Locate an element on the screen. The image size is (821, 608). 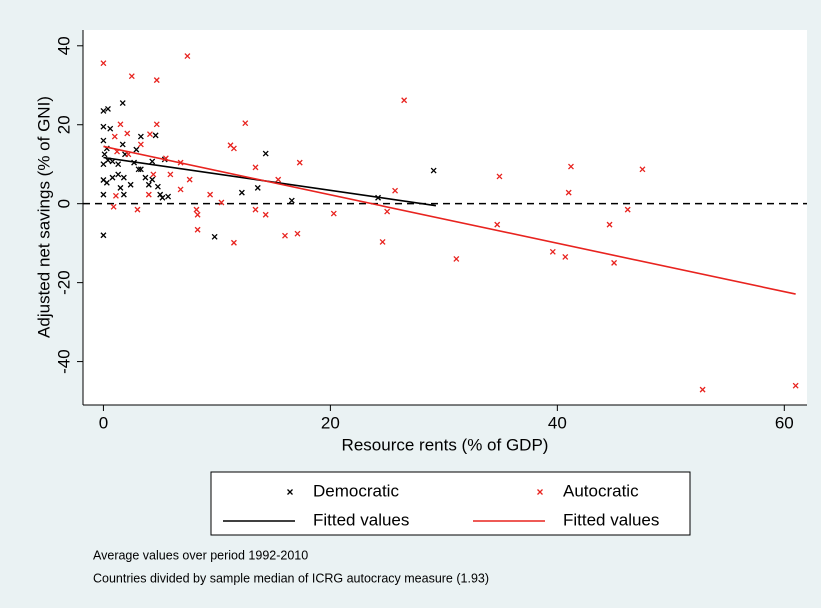
x-axis-title: Resource rents (% of GDP) is located at coordinates (445, 444).